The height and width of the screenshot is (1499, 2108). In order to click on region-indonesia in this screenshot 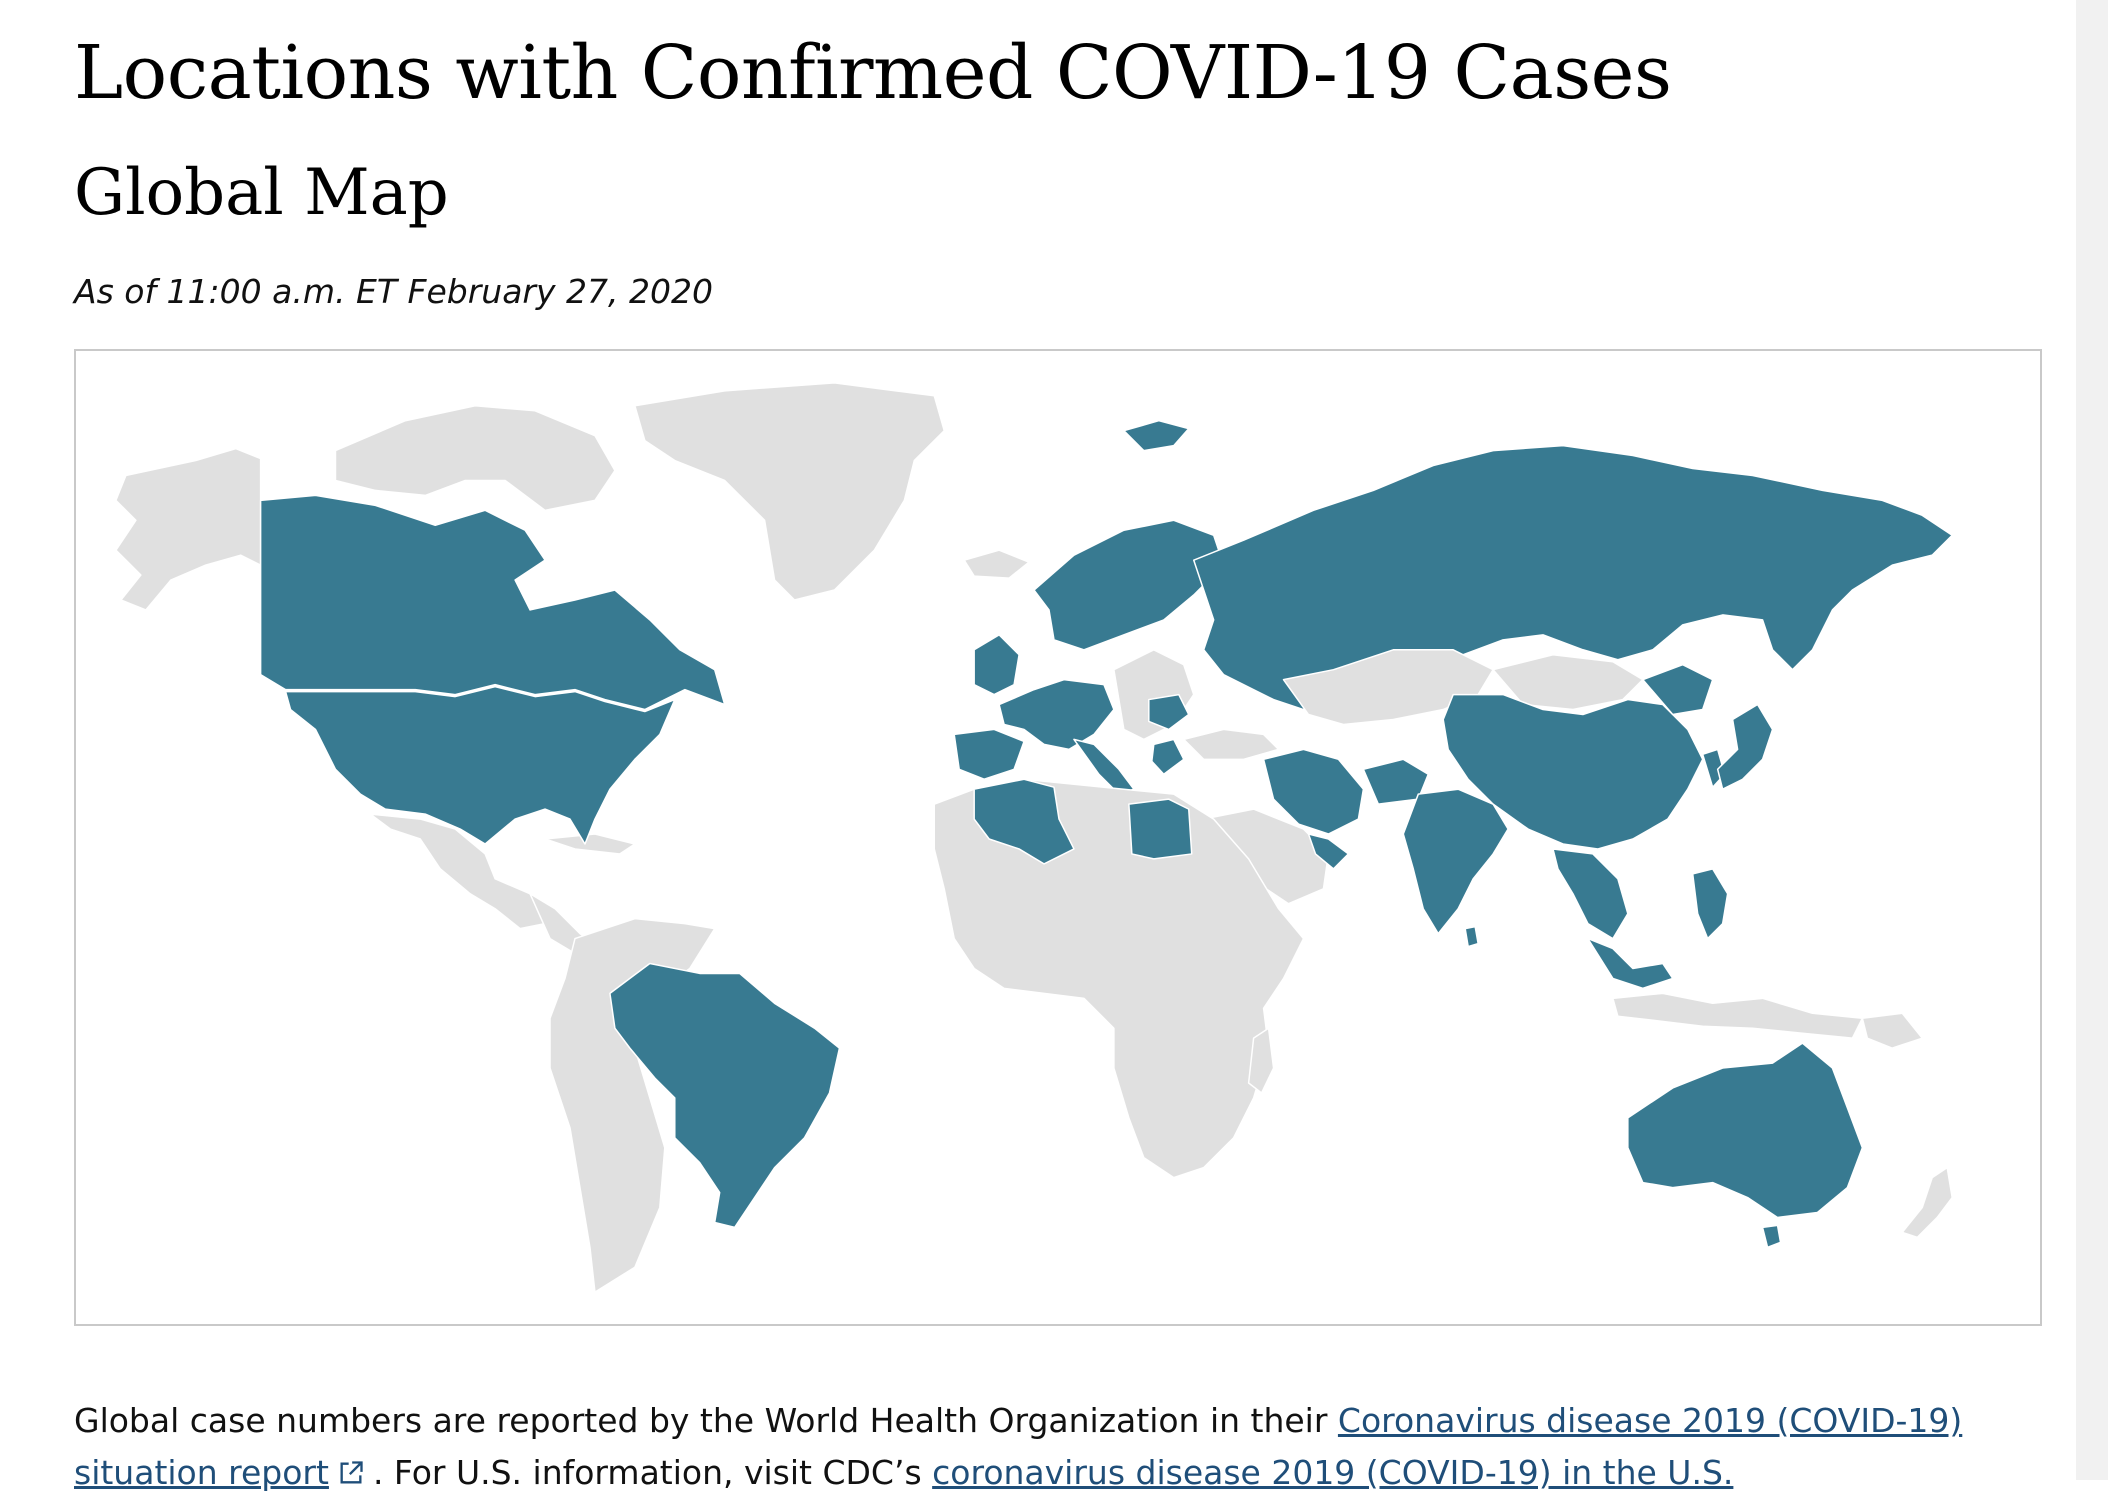, I will do `click(1738, 1015)`.